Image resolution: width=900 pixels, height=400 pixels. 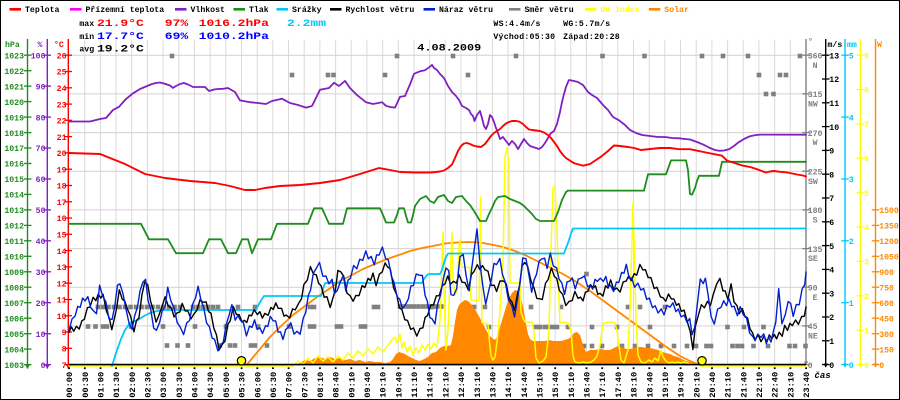 What do you see at coordinates (70, 385) in the screenshot?
I see `svg-text: 00:00` at bounding box center [70, 385].